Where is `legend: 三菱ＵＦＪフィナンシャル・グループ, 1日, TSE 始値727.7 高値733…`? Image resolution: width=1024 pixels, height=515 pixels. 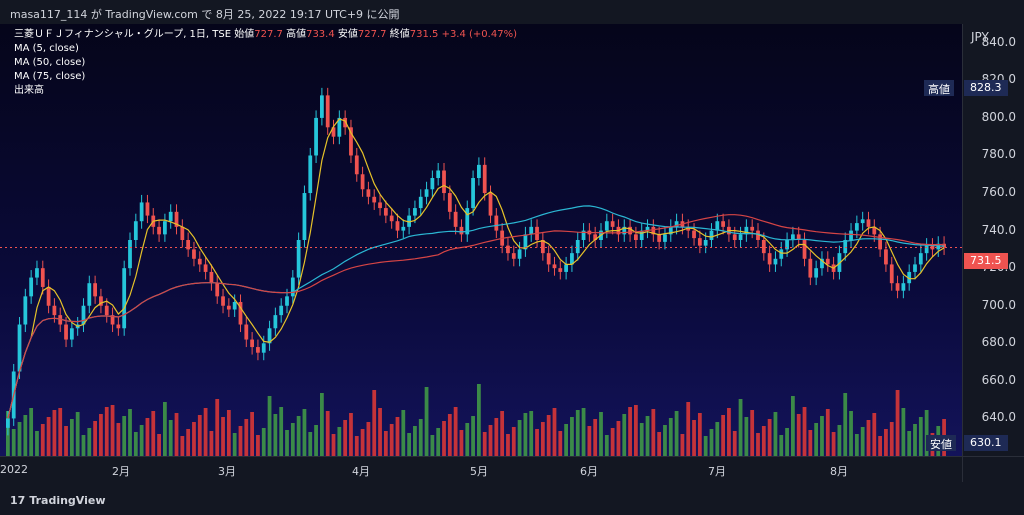 legend: 三菱ＵＦＪフィナンシャル・グループ, 1日, TSE 始値727.7 高値733… is located at coordinates (265, 63).